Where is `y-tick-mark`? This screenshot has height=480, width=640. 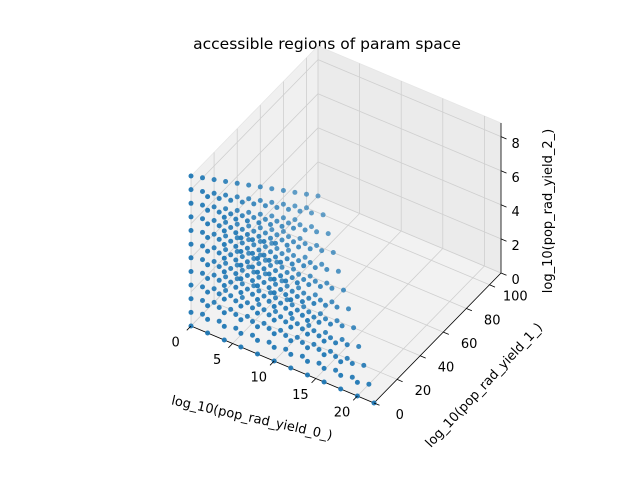 y-tick-mark is located at coordinates (469, 310).